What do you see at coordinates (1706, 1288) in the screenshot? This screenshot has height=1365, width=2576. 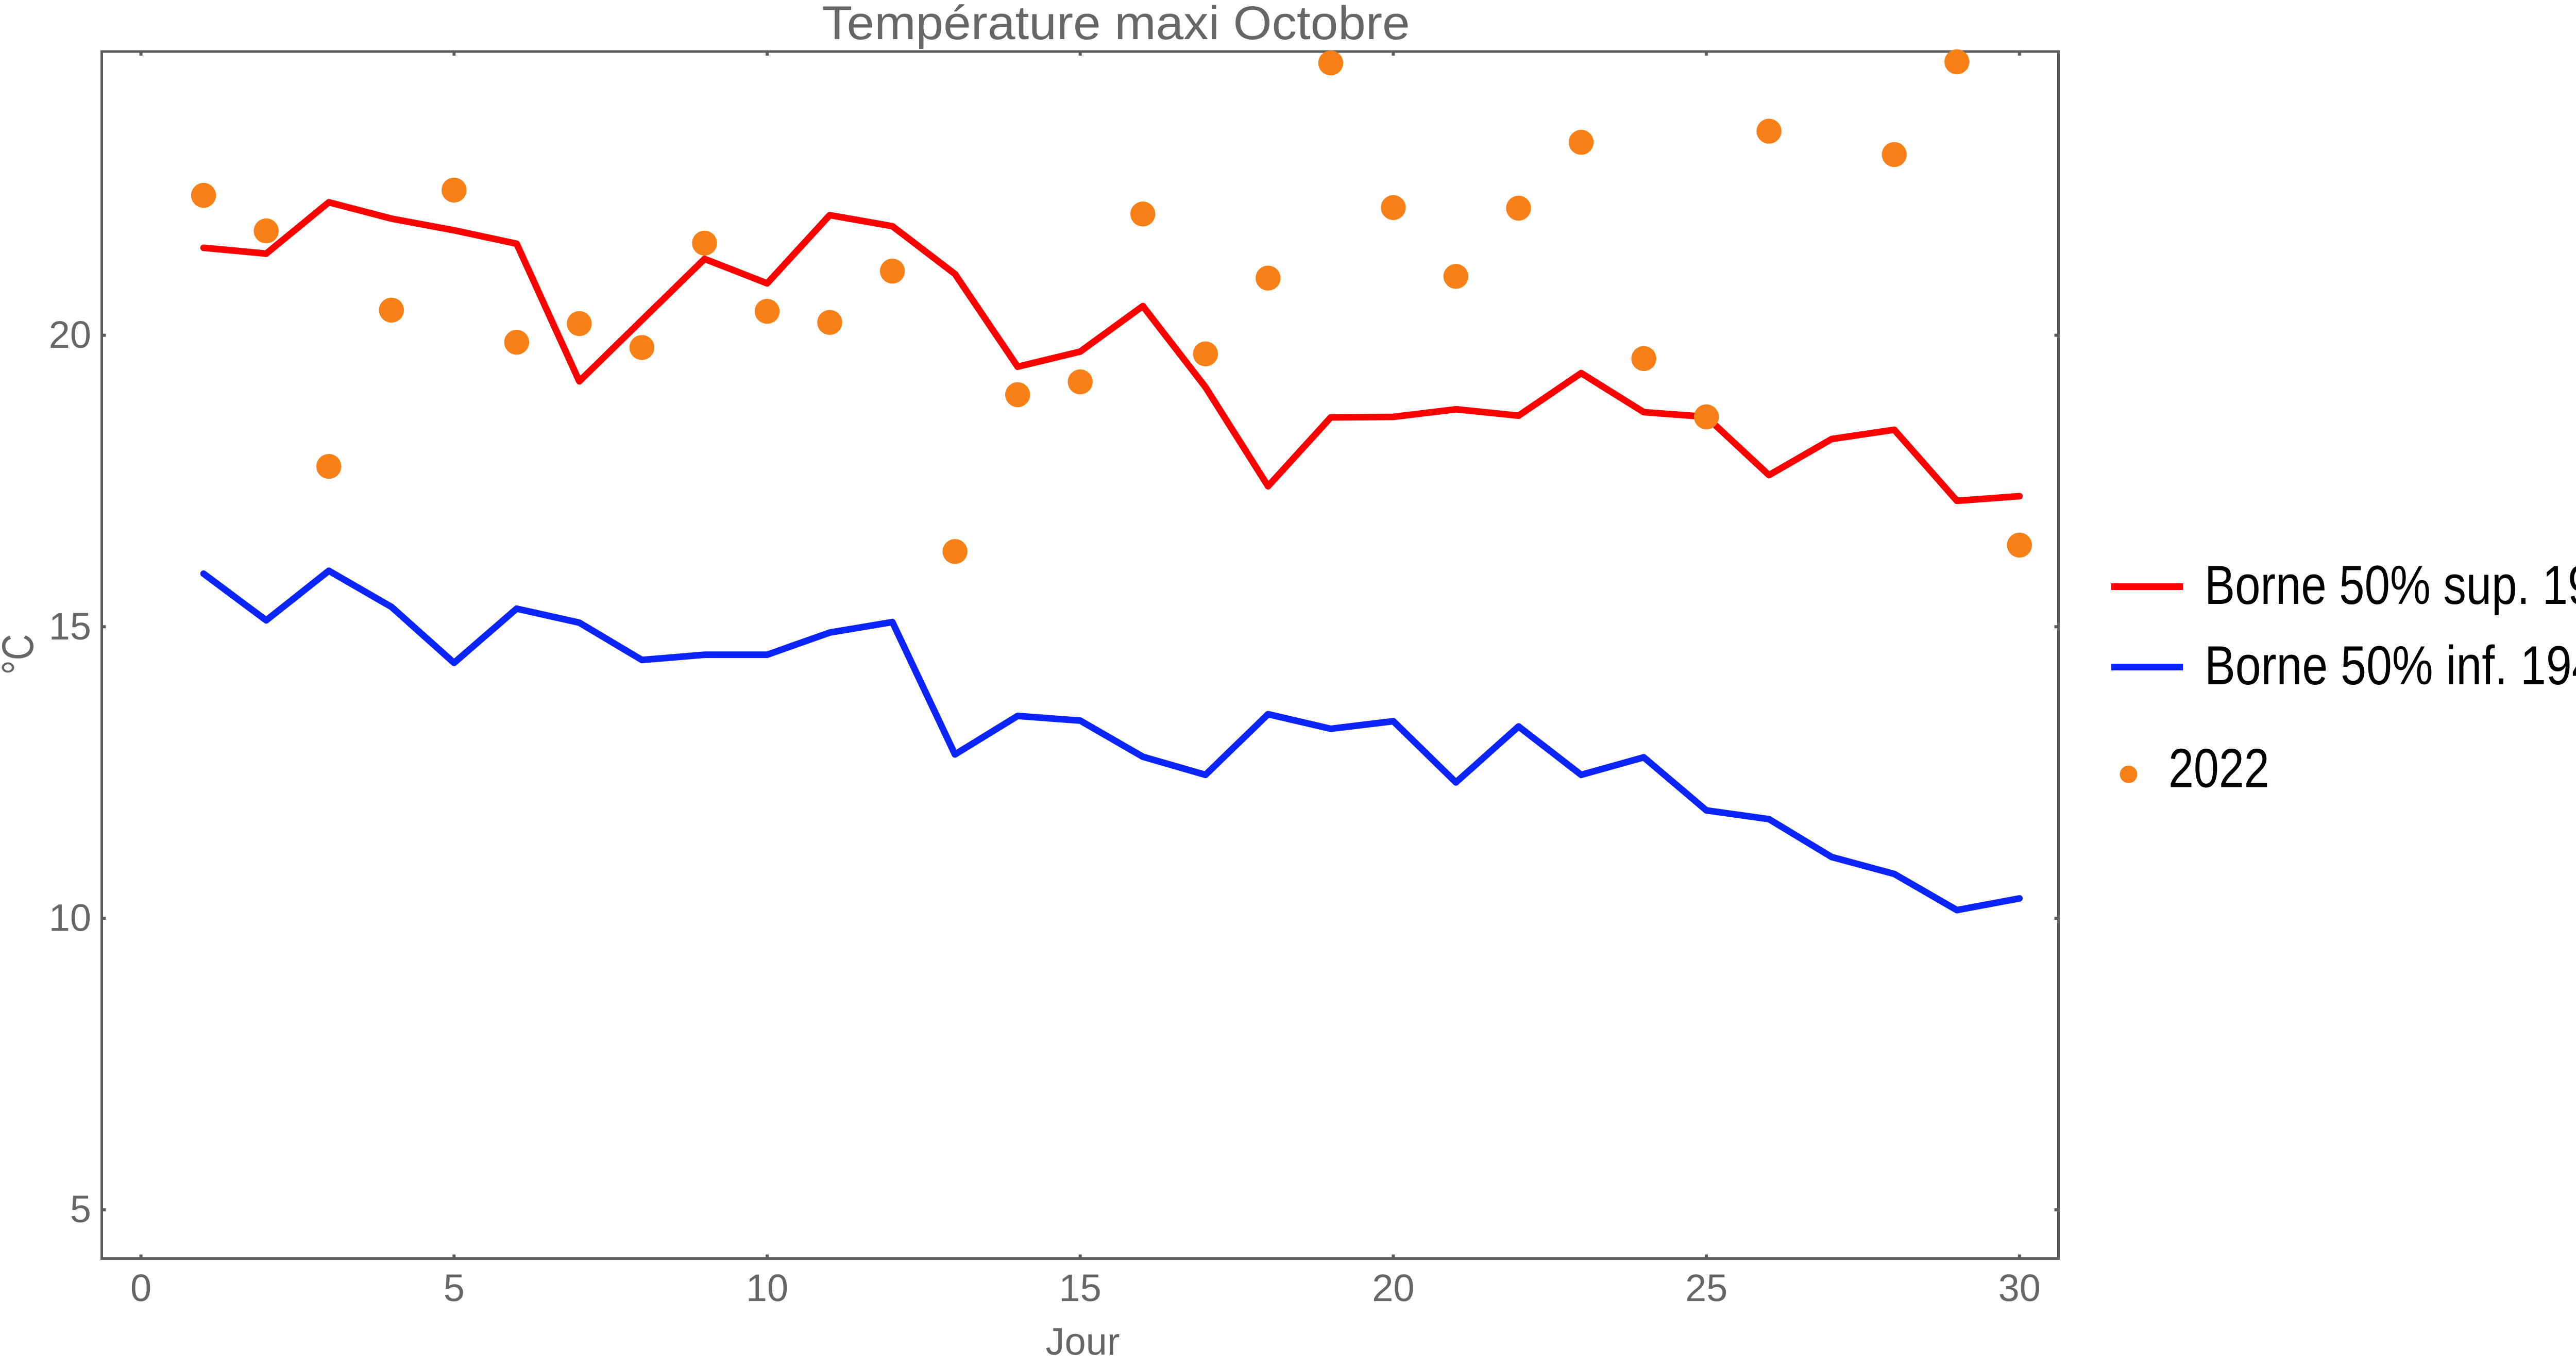 I see `svg-text: 25` at bounding box center [1706, 1288].